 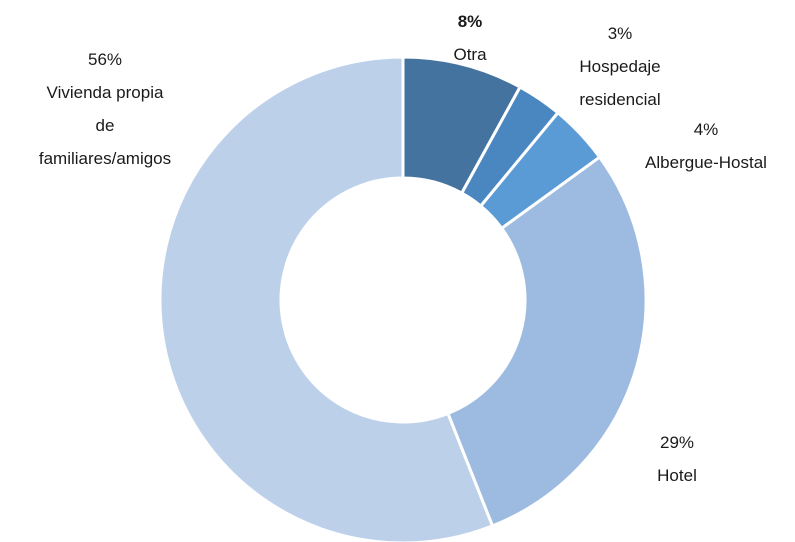 What do you see at coordinates (470, 54) in the screenshot?
I see `category-label: Otra` at bounding box center [470, 54].